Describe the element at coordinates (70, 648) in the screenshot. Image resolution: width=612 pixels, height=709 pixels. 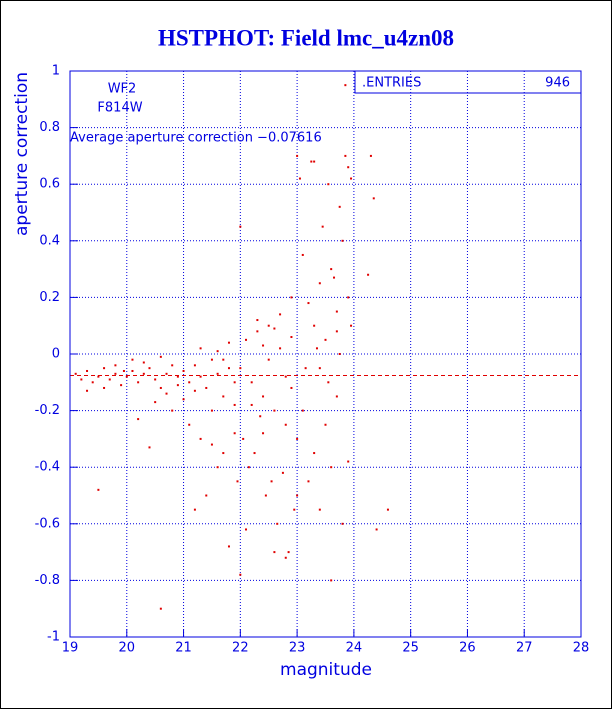
I see `x-tick-label: 19` at that location.